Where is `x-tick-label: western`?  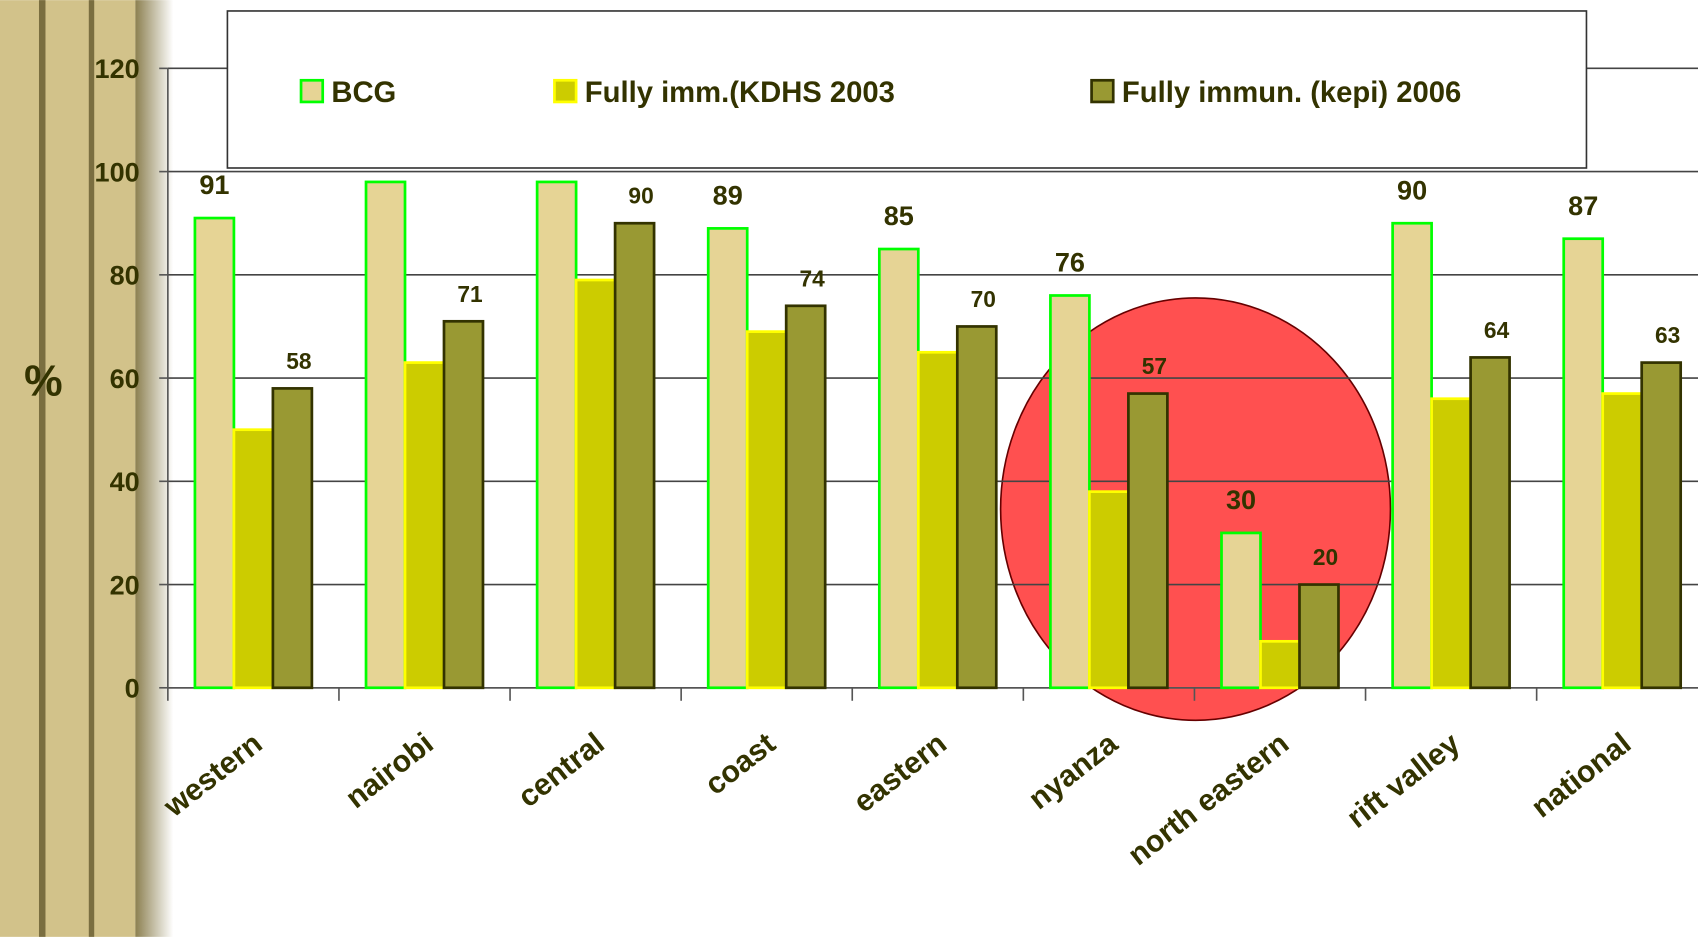
x-tick-label: western is located at coordinates (212, 775).